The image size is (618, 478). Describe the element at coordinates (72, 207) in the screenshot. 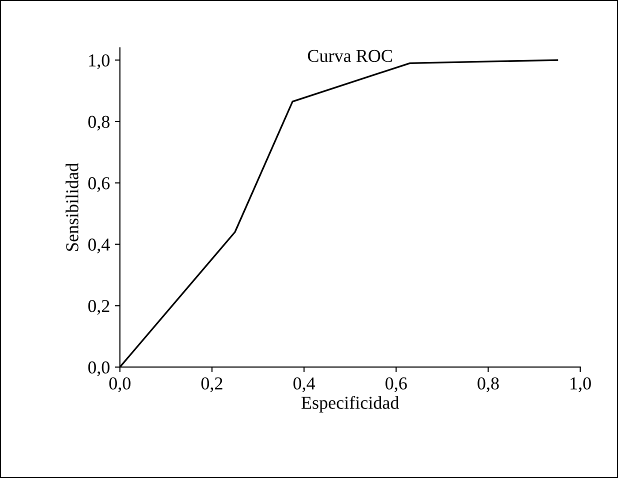

I see `y-axis-title: Sensibilidad` at that location.